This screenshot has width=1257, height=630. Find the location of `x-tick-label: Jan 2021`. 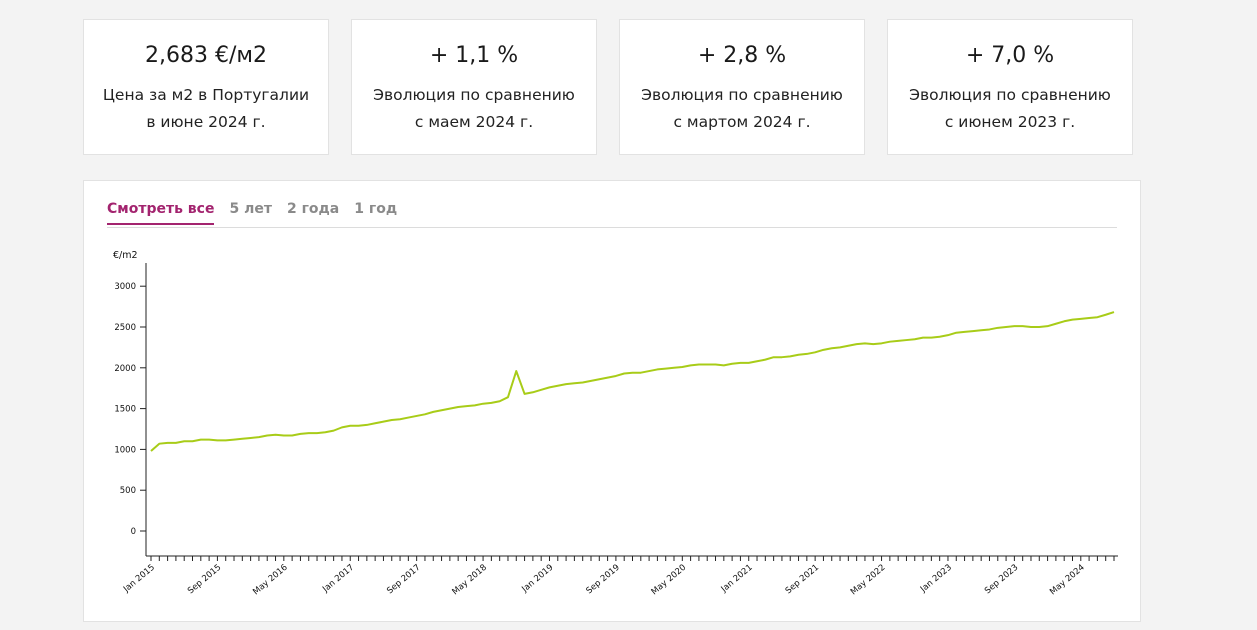

x-tick-label: Jan 2021 is located at coordinates (737, 579).